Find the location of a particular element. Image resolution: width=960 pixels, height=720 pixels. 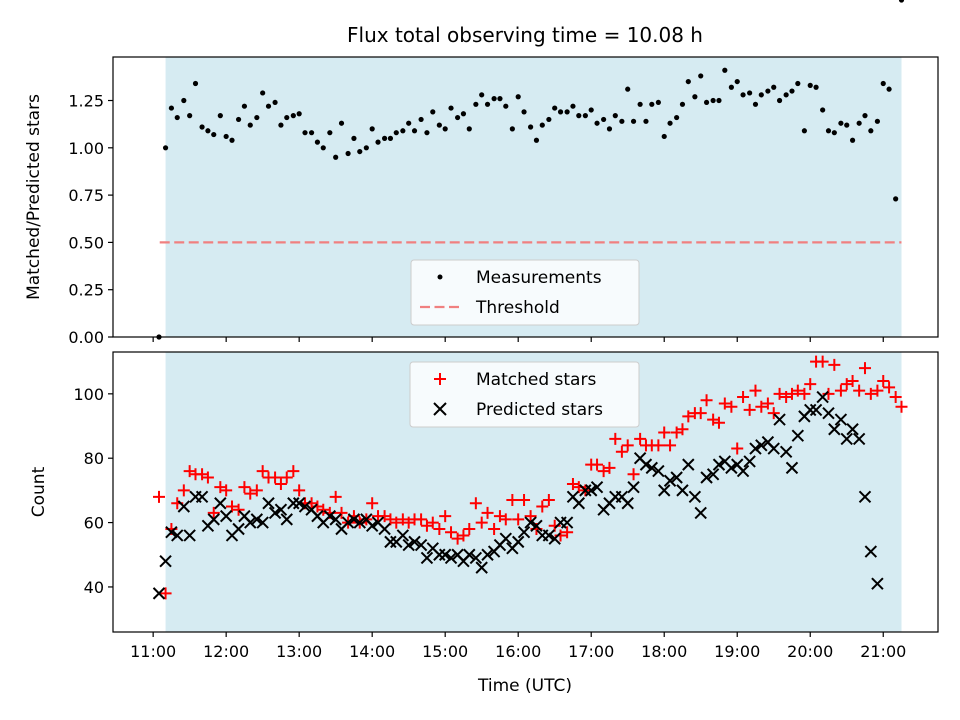

x-tick-label: 11:00 is located at coordinates (153, 651).